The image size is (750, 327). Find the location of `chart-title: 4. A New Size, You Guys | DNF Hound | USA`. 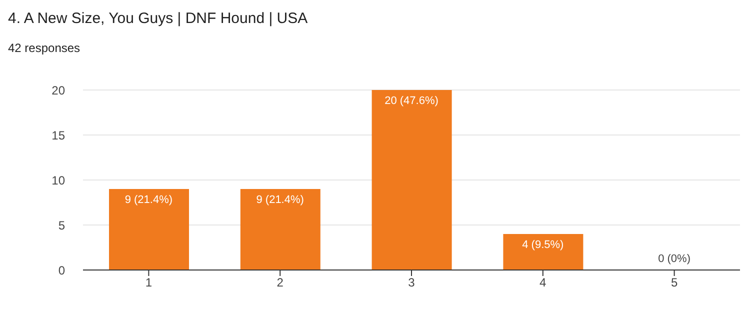

chart-title: 4. A New Size, You Guys | DNF Hound | USA is located at coordinates (158, 18).